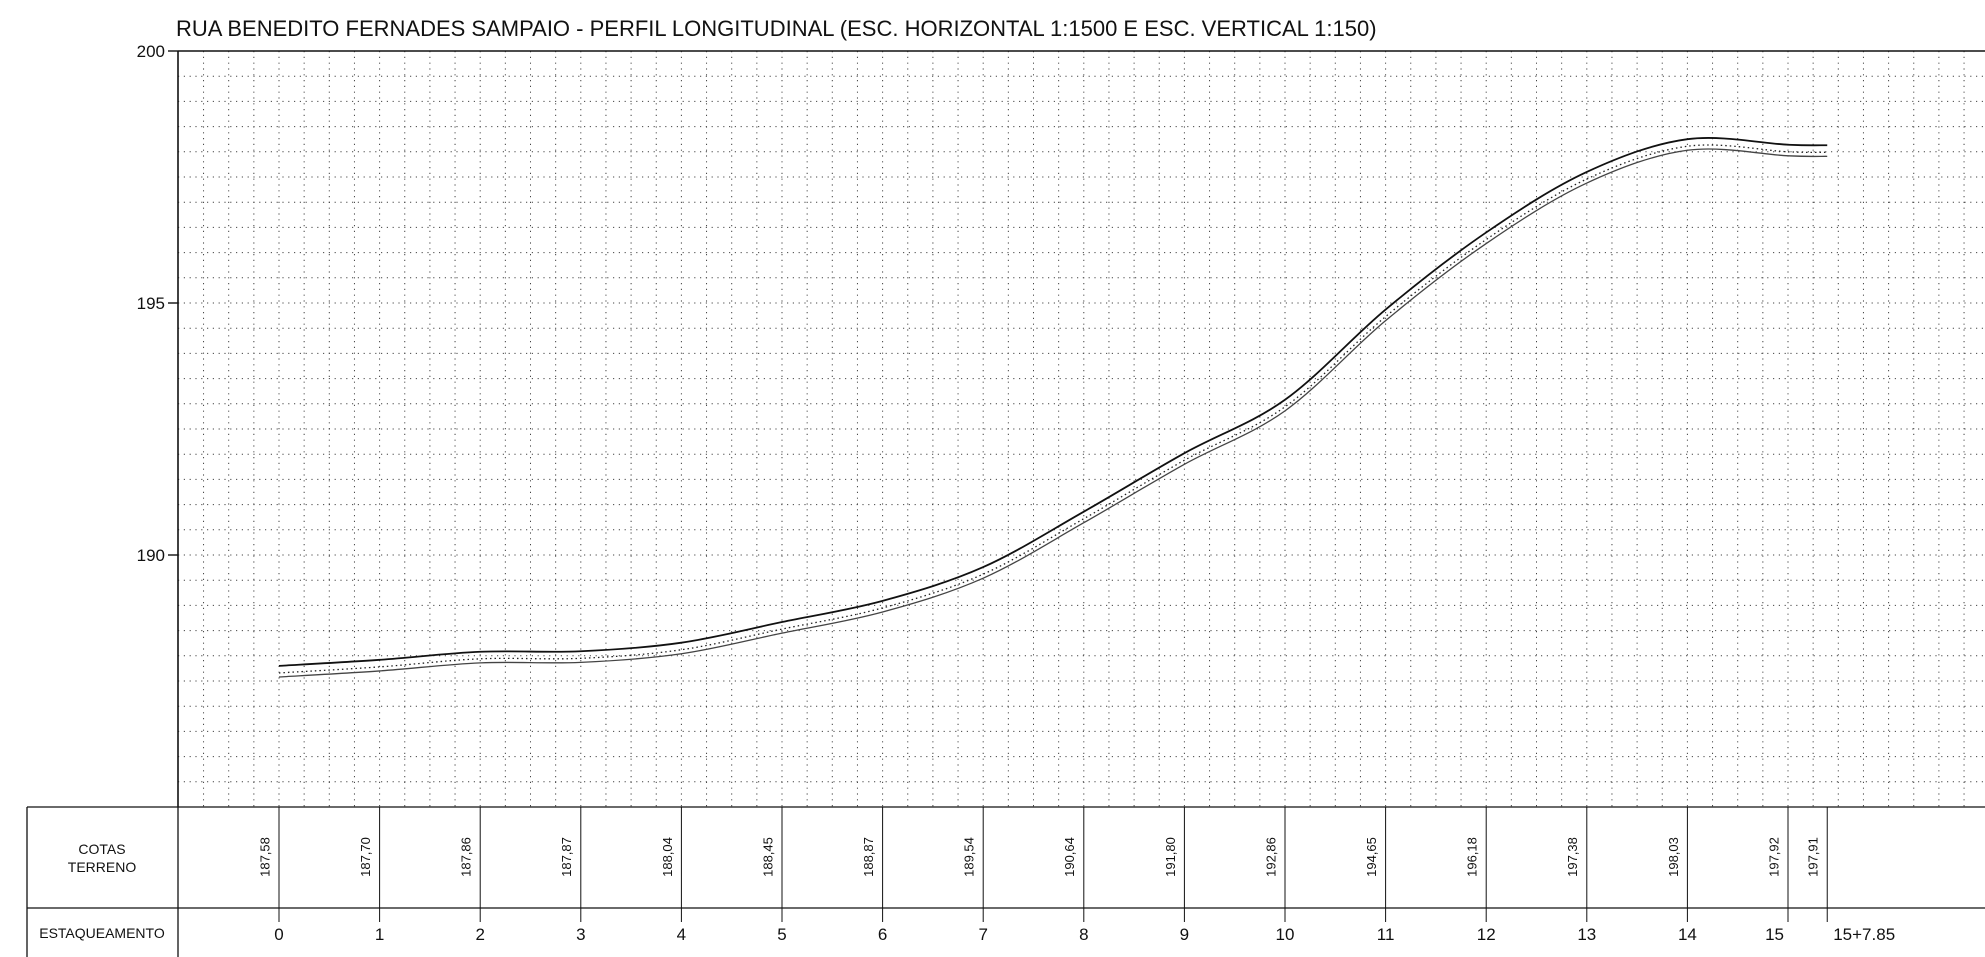 The width and height of the screenshot is (1985, 957). Describe the element at coordinates (1285, 934) in the screenshot. I see `estaca-label: 10` at that location.